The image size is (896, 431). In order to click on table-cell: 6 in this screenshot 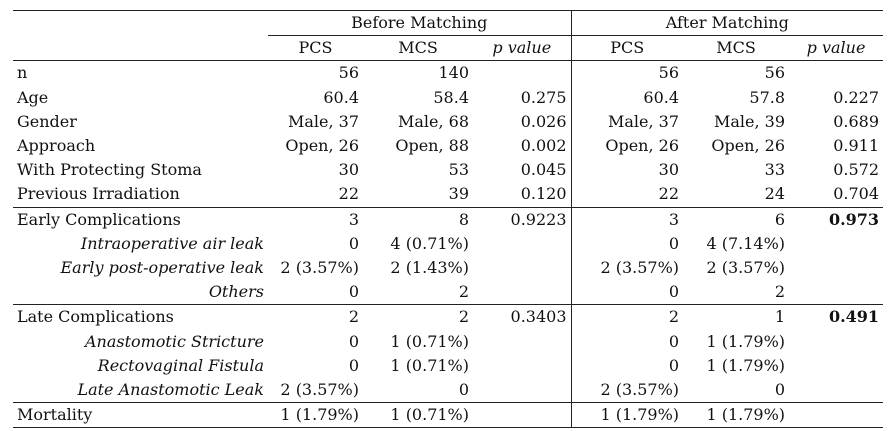, I will do `click(736, 219)`.